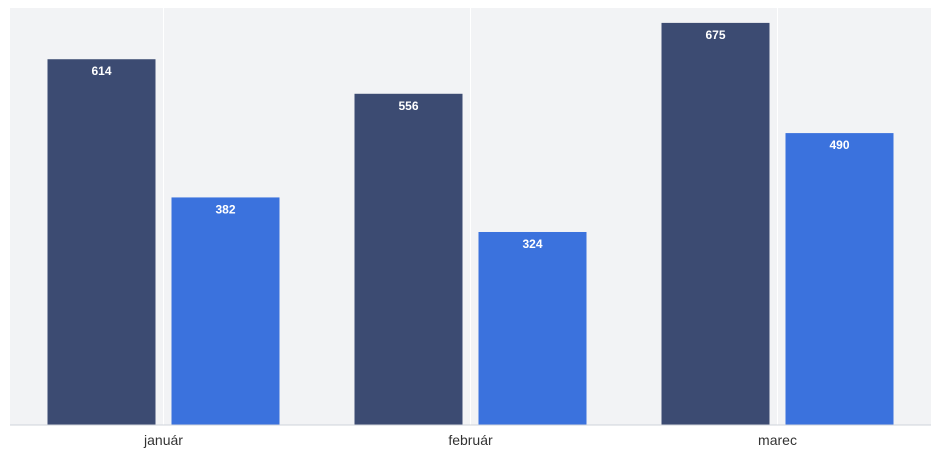 This screenshot has width=931, height=450. What do you see at coordinates (715, 35) in the screenshot?
I see `bar-value-label: 675` at bounding box center [715, 35].